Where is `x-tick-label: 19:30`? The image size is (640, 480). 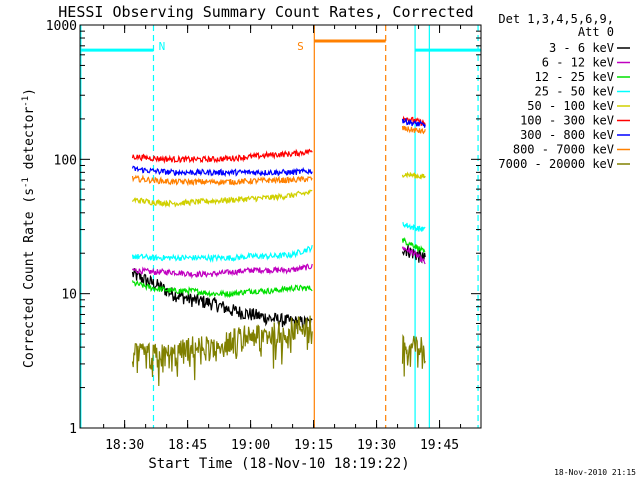
x-tick-label: 19:30 is located at coordinates (376, 445).